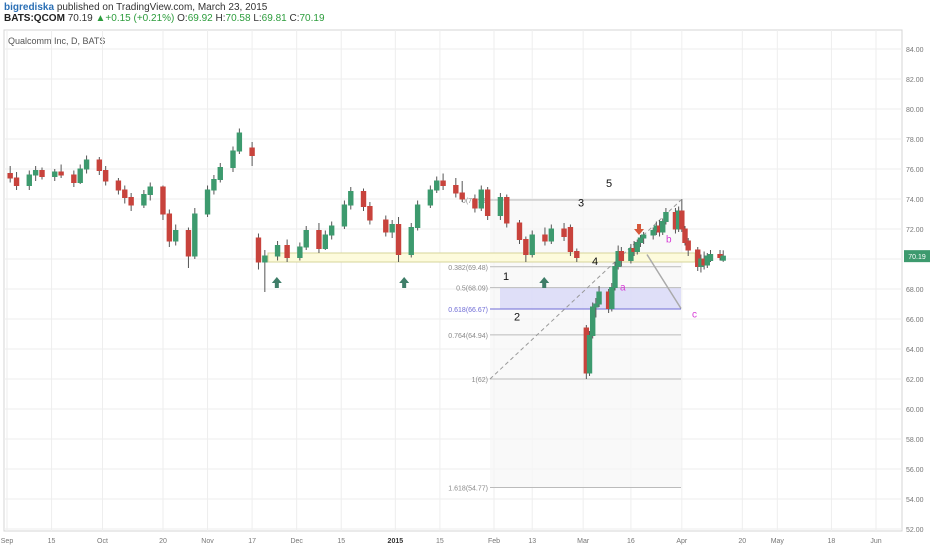 This screenshot has height=550, width=932. What do you see at coordinates (29, 7) in the screenshot?
I see `author-link: bigrediska` at bounding box center [29, 7].